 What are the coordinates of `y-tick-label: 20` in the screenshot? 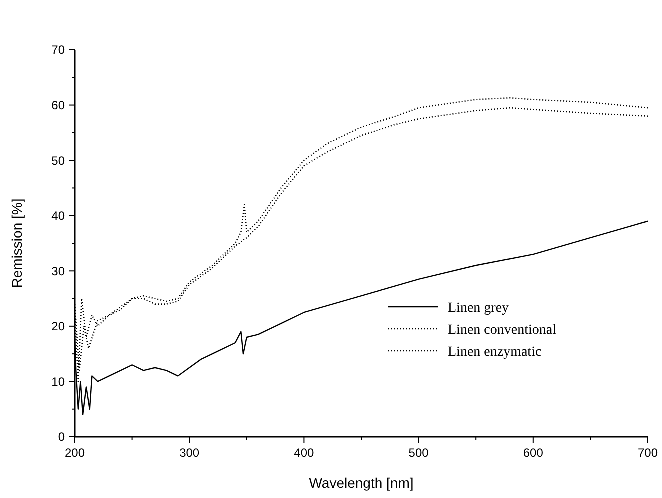 It's located at (59, 327).